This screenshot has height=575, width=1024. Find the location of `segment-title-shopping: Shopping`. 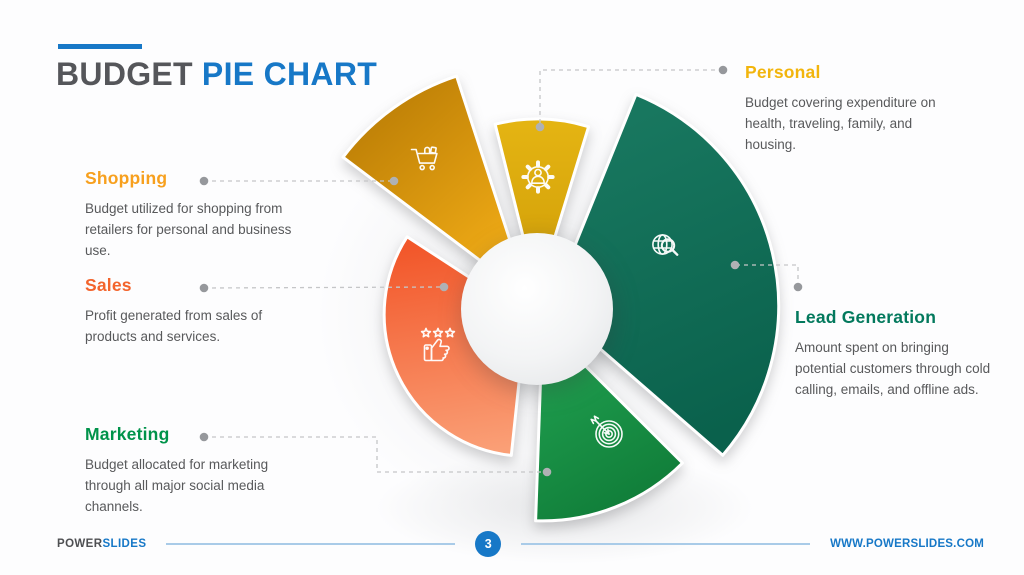

segment-title-shopping: Shopping is located at coordinates (126, 178).